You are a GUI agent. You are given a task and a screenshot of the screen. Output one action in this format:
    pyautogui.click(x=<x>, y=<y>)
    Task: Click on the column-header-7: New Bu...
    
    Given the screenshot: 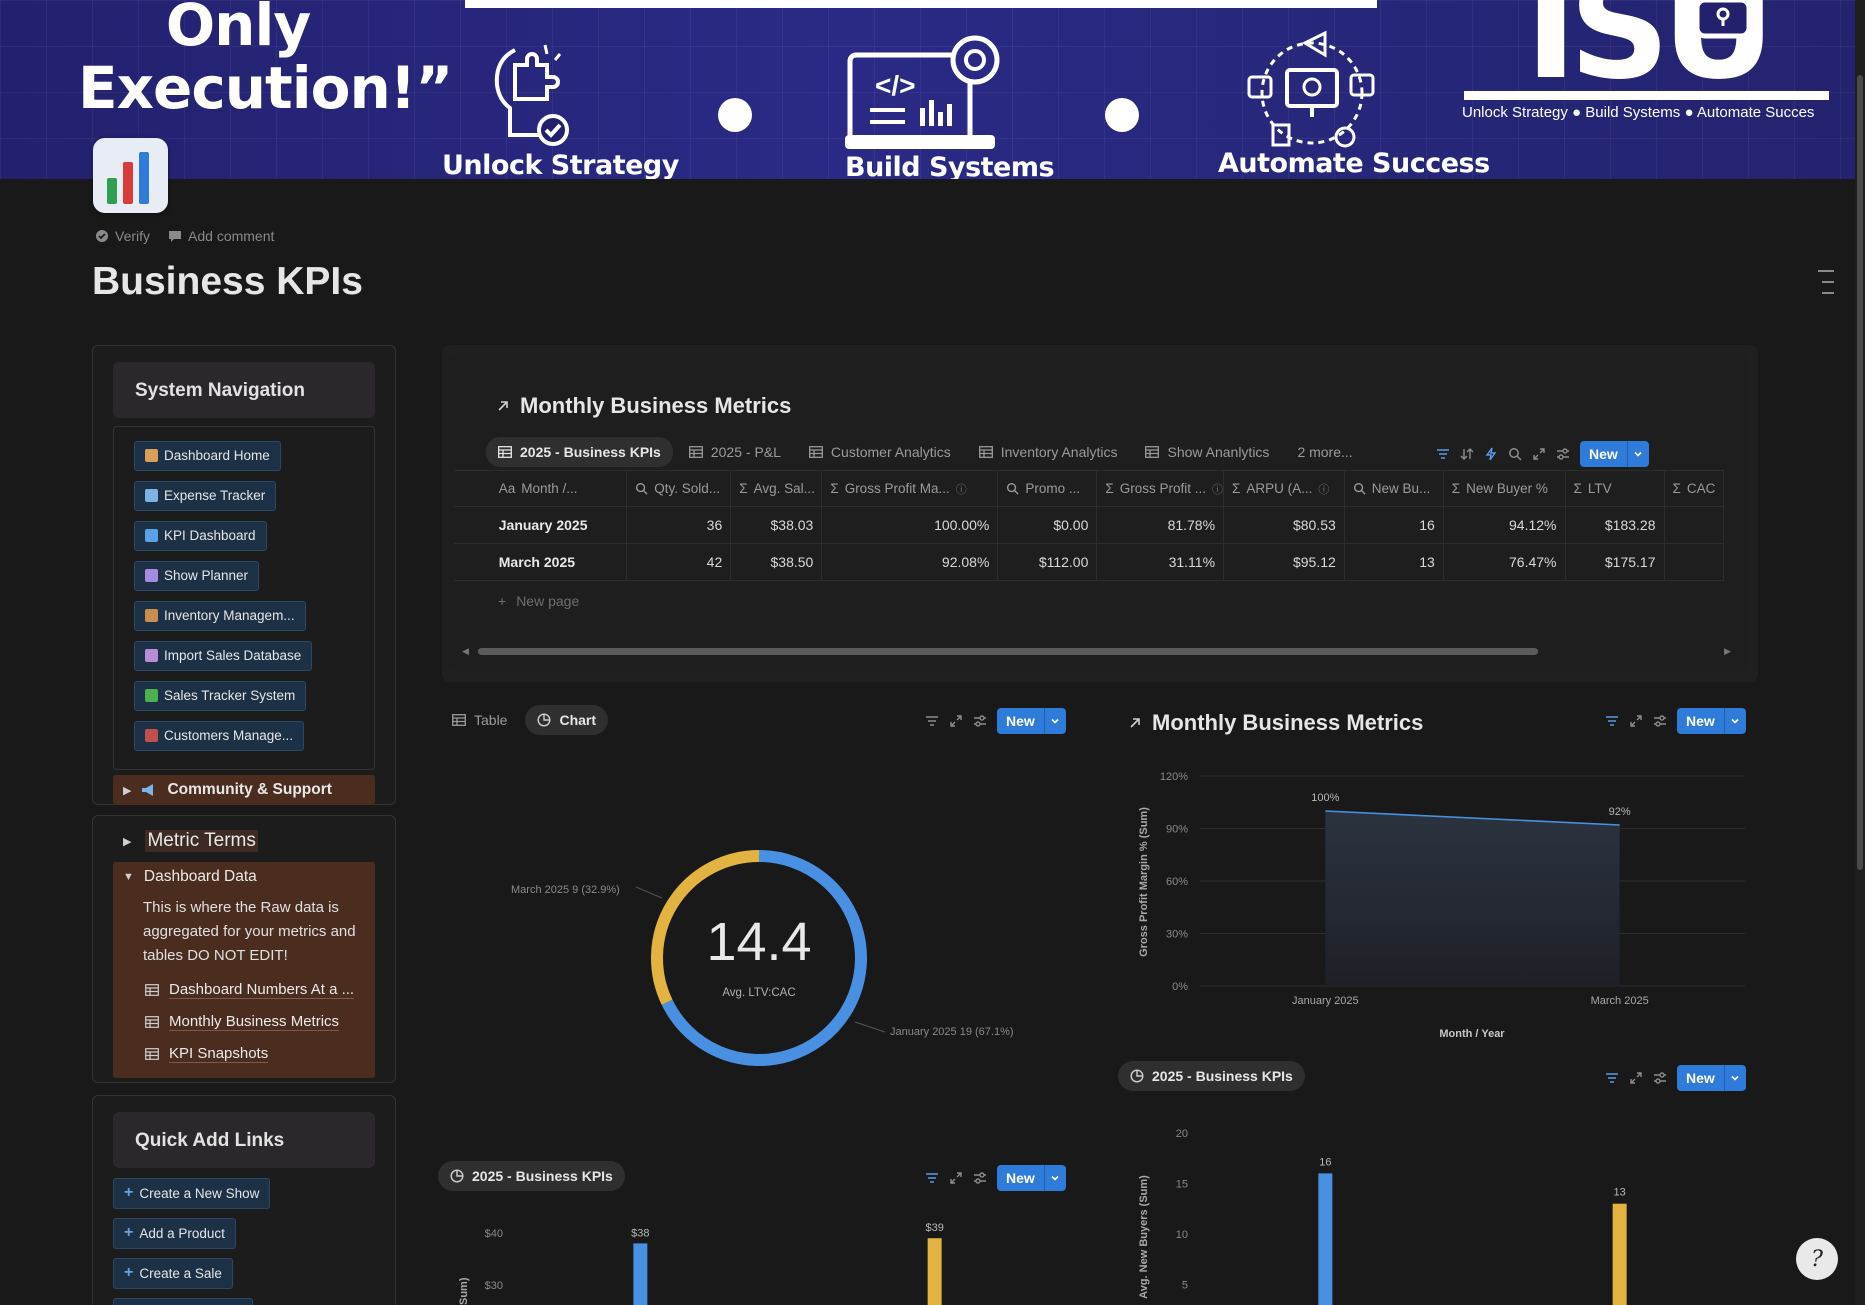 What is the action you would take?
    pyautogui.click(x=1394, y=488)
    